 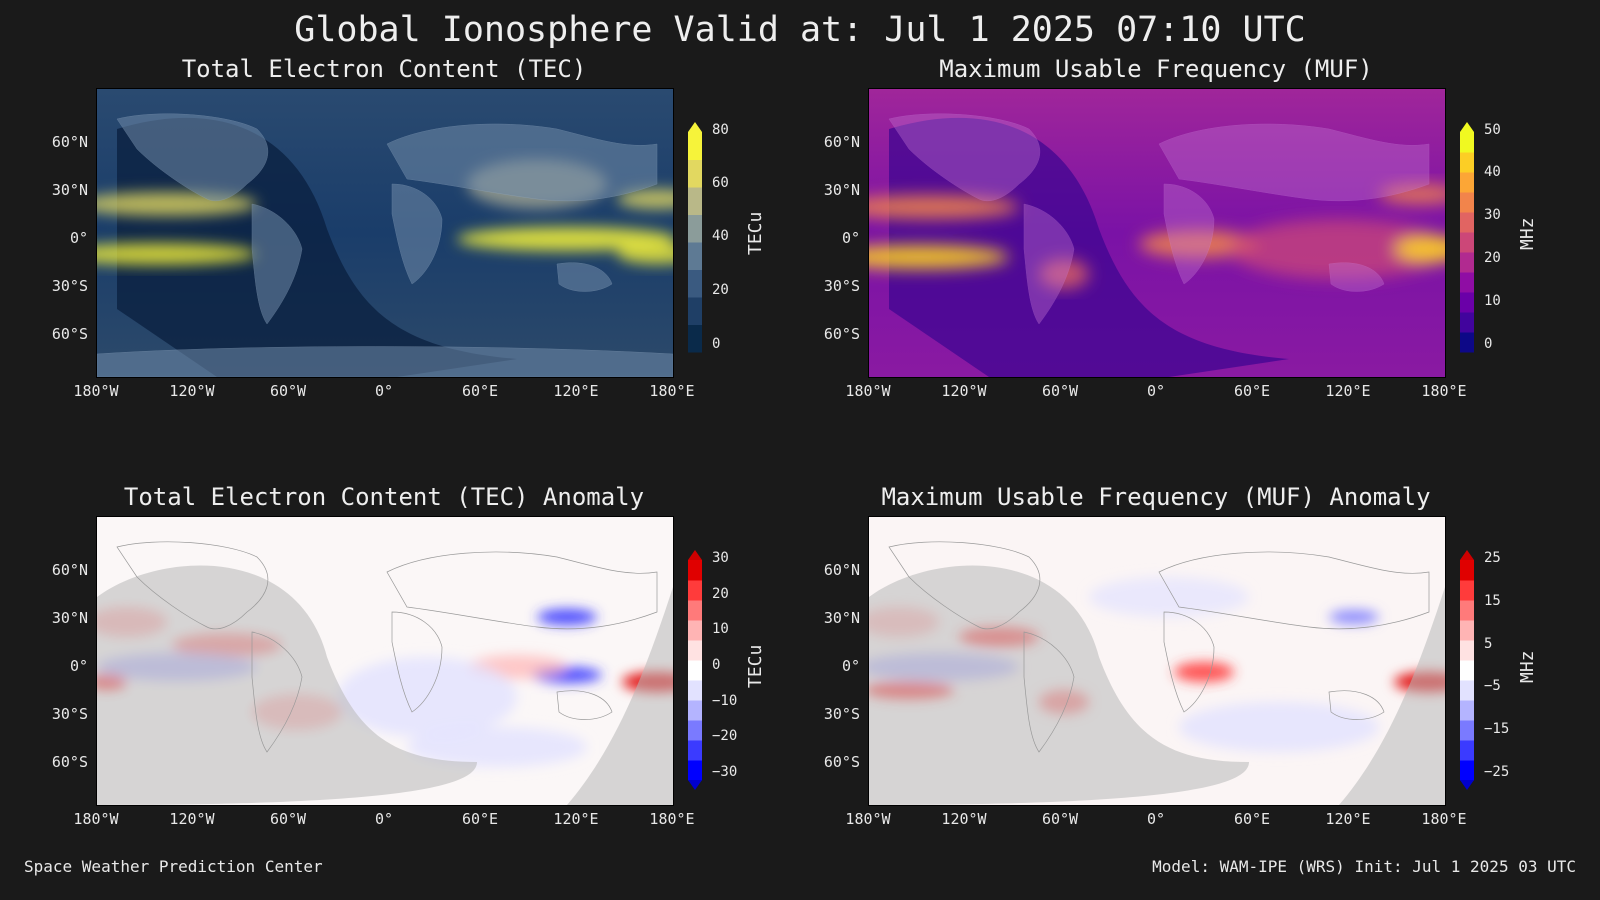 What do you see at coordinates (385, 661) in the screenshot?
I see `tec-anomaly-map` at bounding box center [385, 661].